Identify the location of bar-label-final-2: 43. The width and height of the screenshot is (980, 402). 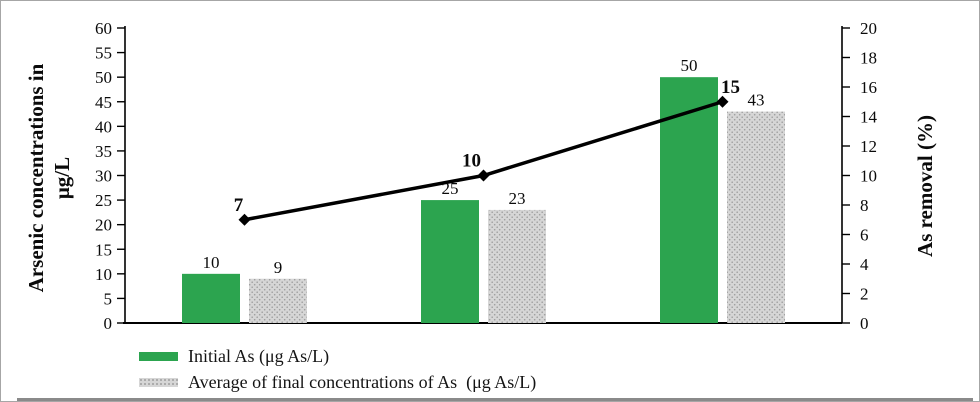
(756, 100).